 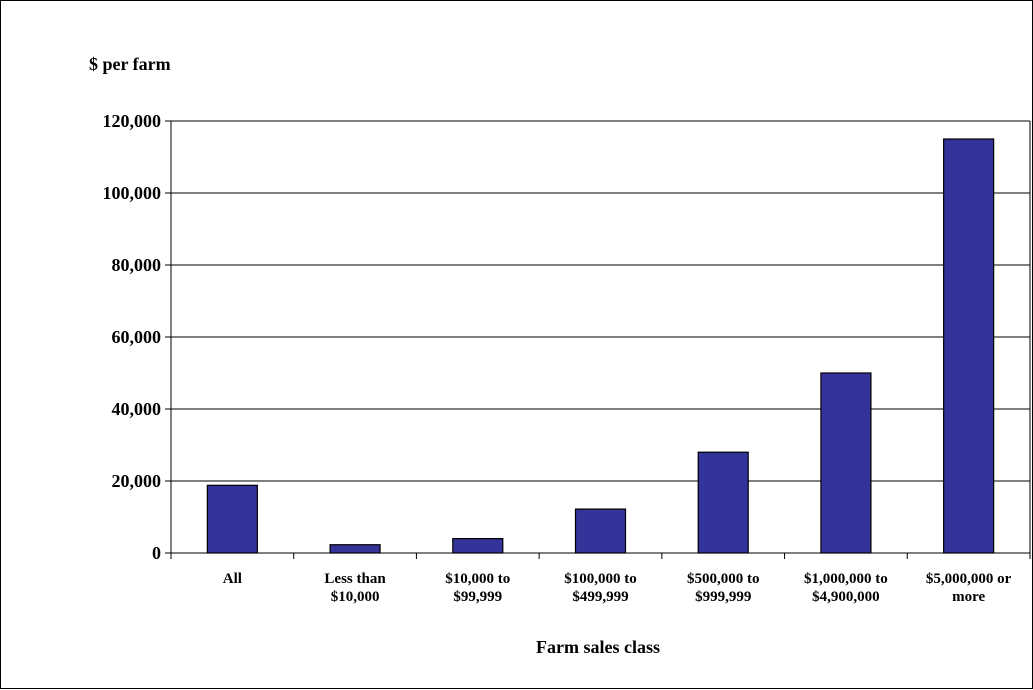 What do you see at coordinates (137, 481) in the screenshot?
I see `y-tick-label: 20,000` at bounding box center [137, 481].